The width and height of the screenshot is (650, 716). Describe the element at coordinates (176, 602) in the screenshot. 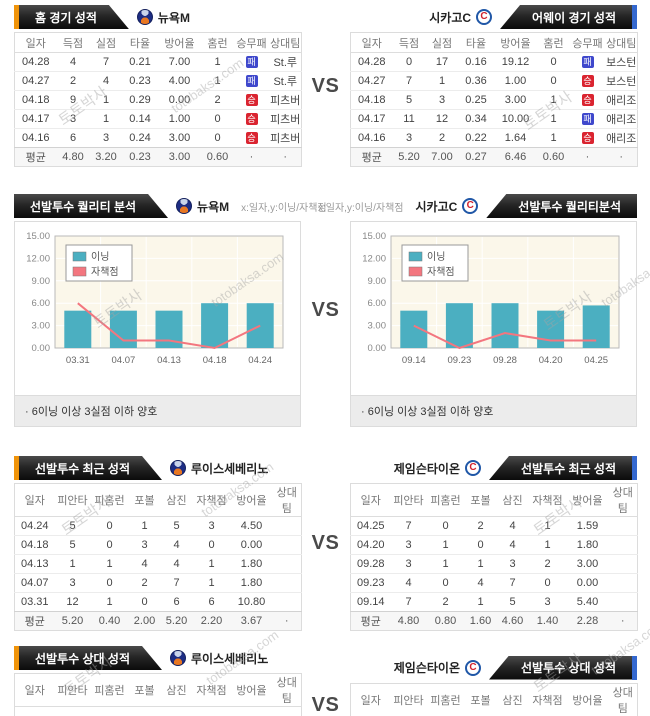

I see `table-cell: 6` at that location.